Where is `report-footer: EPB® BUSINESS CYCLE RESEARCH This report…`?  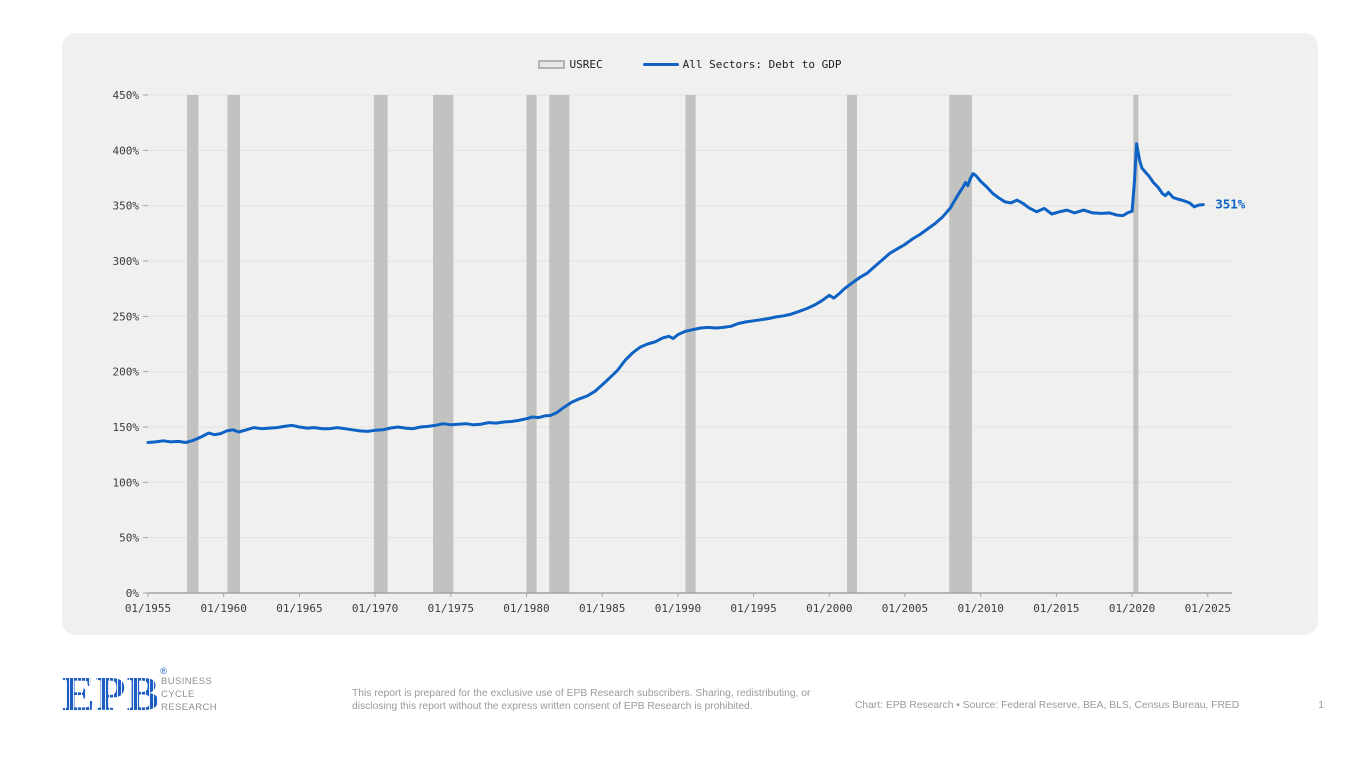
report-footer: EPB® BUSINESS CYCLE RESEARCH This report… is located at coordinates (680, 706).